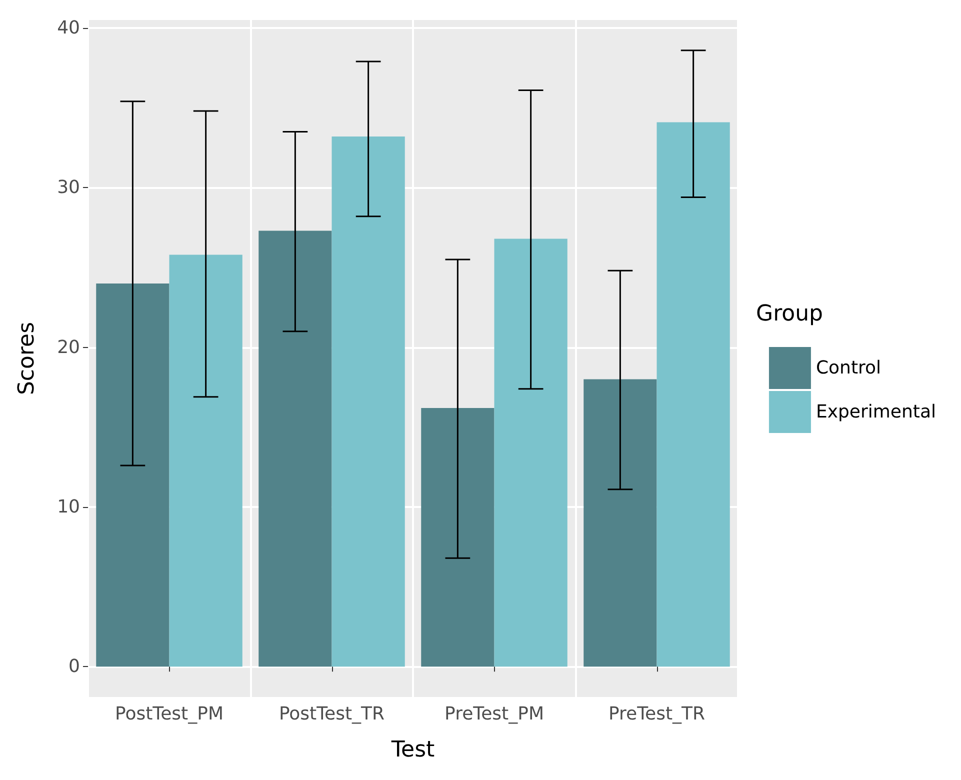  What do you see at coordinates (169, 714) in the screenshot?
I see `x-tick-label: PostTest_PM` at bounding box center [169, 714].